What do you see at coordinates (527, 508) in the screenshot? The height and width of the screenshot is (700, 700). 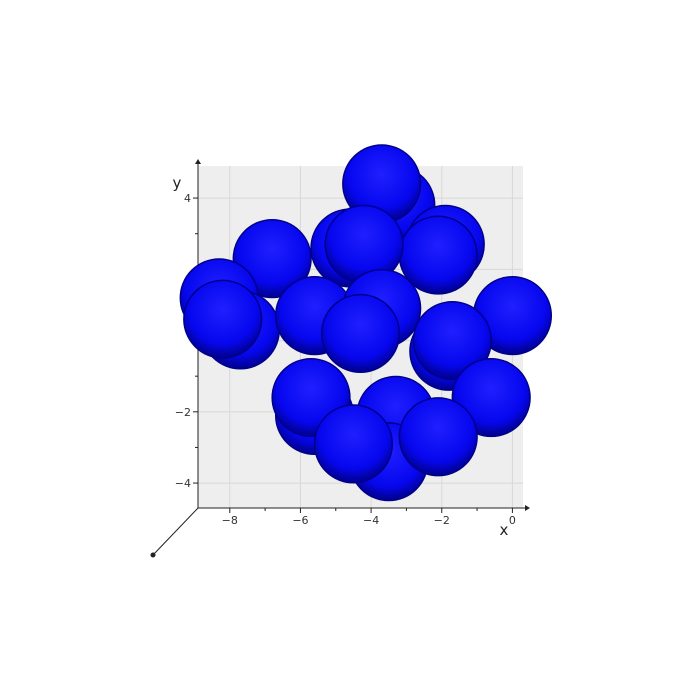 I see `x-axis-arrow` at bounding box center [527, 508].